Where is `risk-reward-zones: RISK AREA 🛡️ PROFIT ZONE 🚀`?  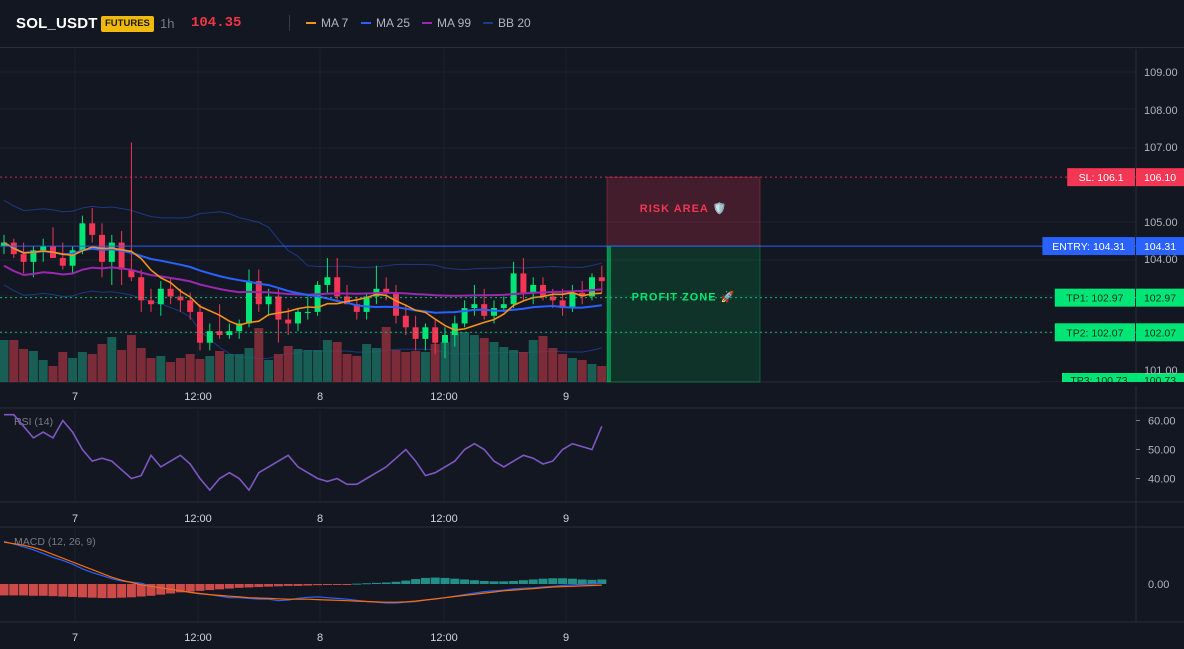 risk-reward-zones: RISK AREA 🛡️ PROFIT ZONE 🚀 is located at coordinates (683, 279).